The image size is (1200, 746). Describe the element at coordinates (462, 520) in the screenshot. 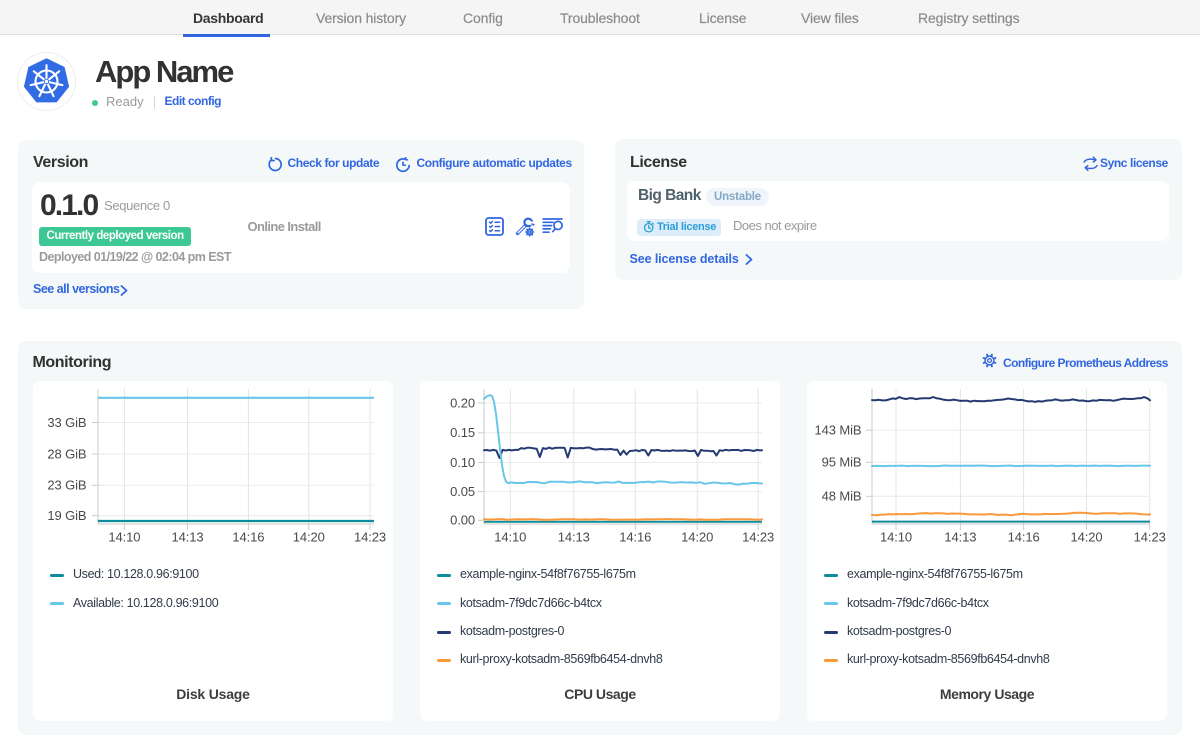

I see `svg-text: 0.00` at that location.